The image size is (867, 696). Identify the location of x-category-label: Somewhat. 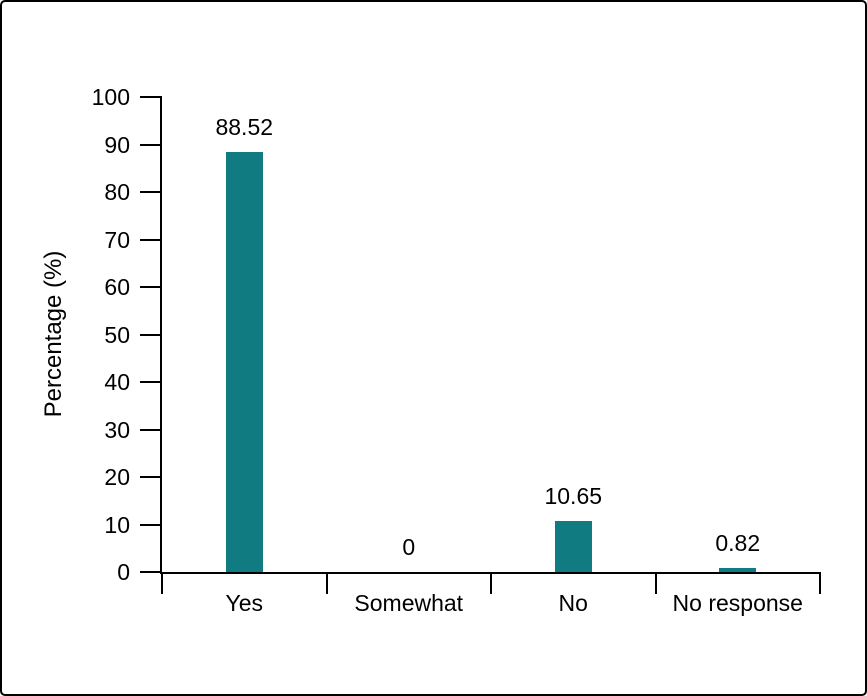
(409, 603).